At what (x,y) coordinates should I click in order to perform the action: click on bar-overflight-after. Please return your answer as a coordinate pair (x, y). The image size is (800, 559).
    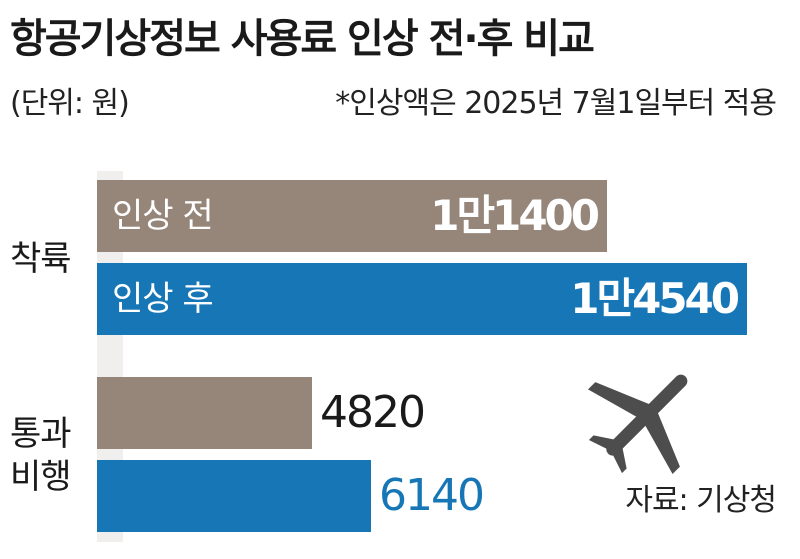
    Looking at the image, I should click on (234, 496).